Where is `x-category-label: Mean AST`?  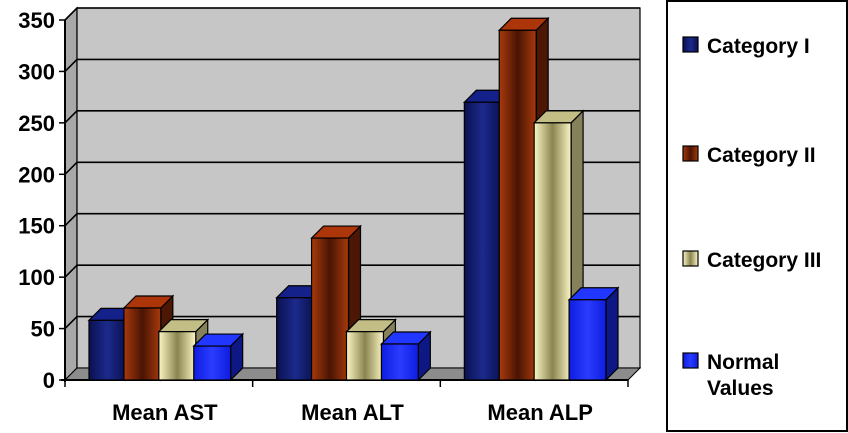 x-category-label: Mean AST is located at coordinates (165, 412).